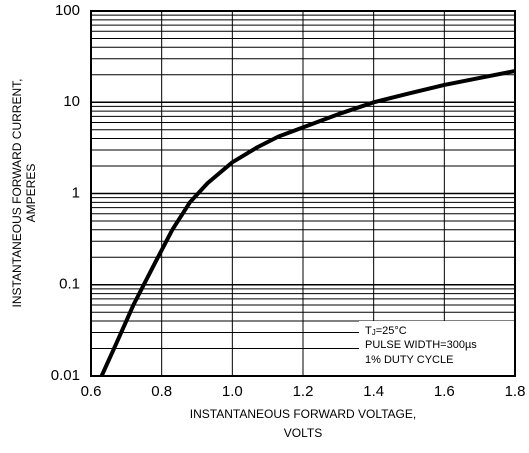 The image size is (529, 453). Describe the element at coordinates (303, 433) in the screenshot. I see `x-axis-title-line-2: VOLTS` at that location.